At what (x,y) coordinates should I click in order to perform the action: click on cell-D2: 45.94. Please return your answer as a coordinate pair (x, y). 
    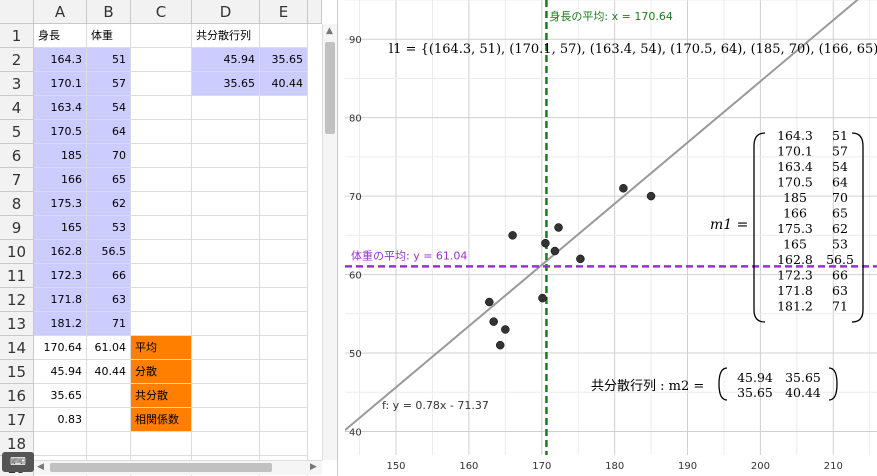
    Looking at the image, I should click on (226, 60).